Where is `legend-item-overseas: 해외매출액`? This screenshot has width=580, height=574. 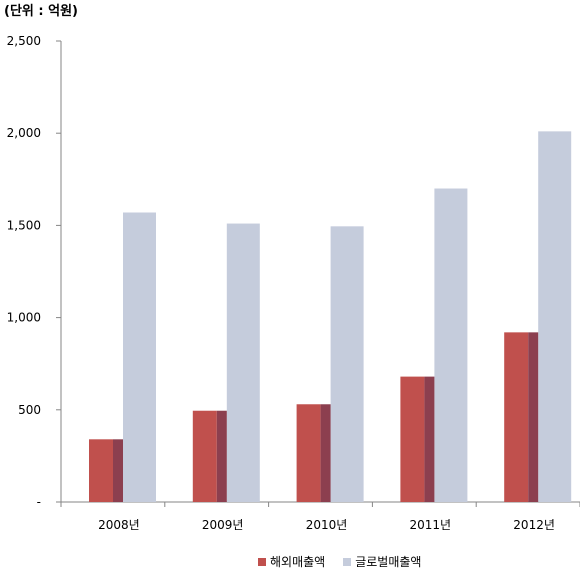 legend-item-overseas: 해외매출액 is located at coordinates (291, 561).